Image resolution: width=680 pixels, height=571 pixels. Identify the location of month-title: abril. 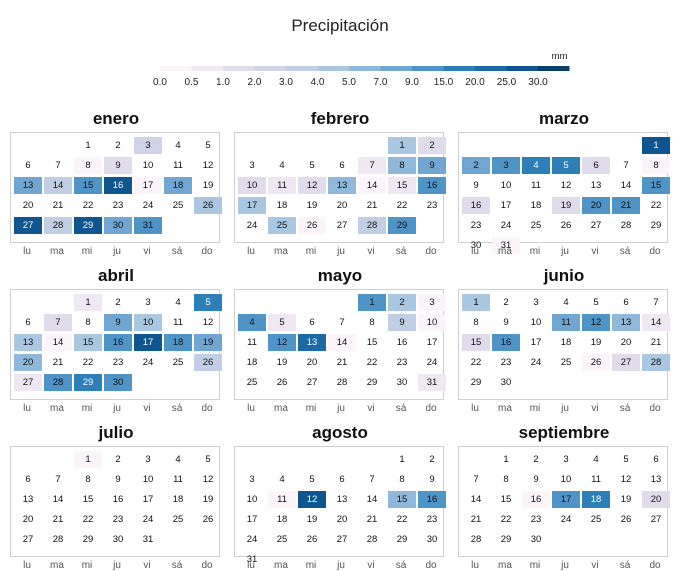
(116, 275).